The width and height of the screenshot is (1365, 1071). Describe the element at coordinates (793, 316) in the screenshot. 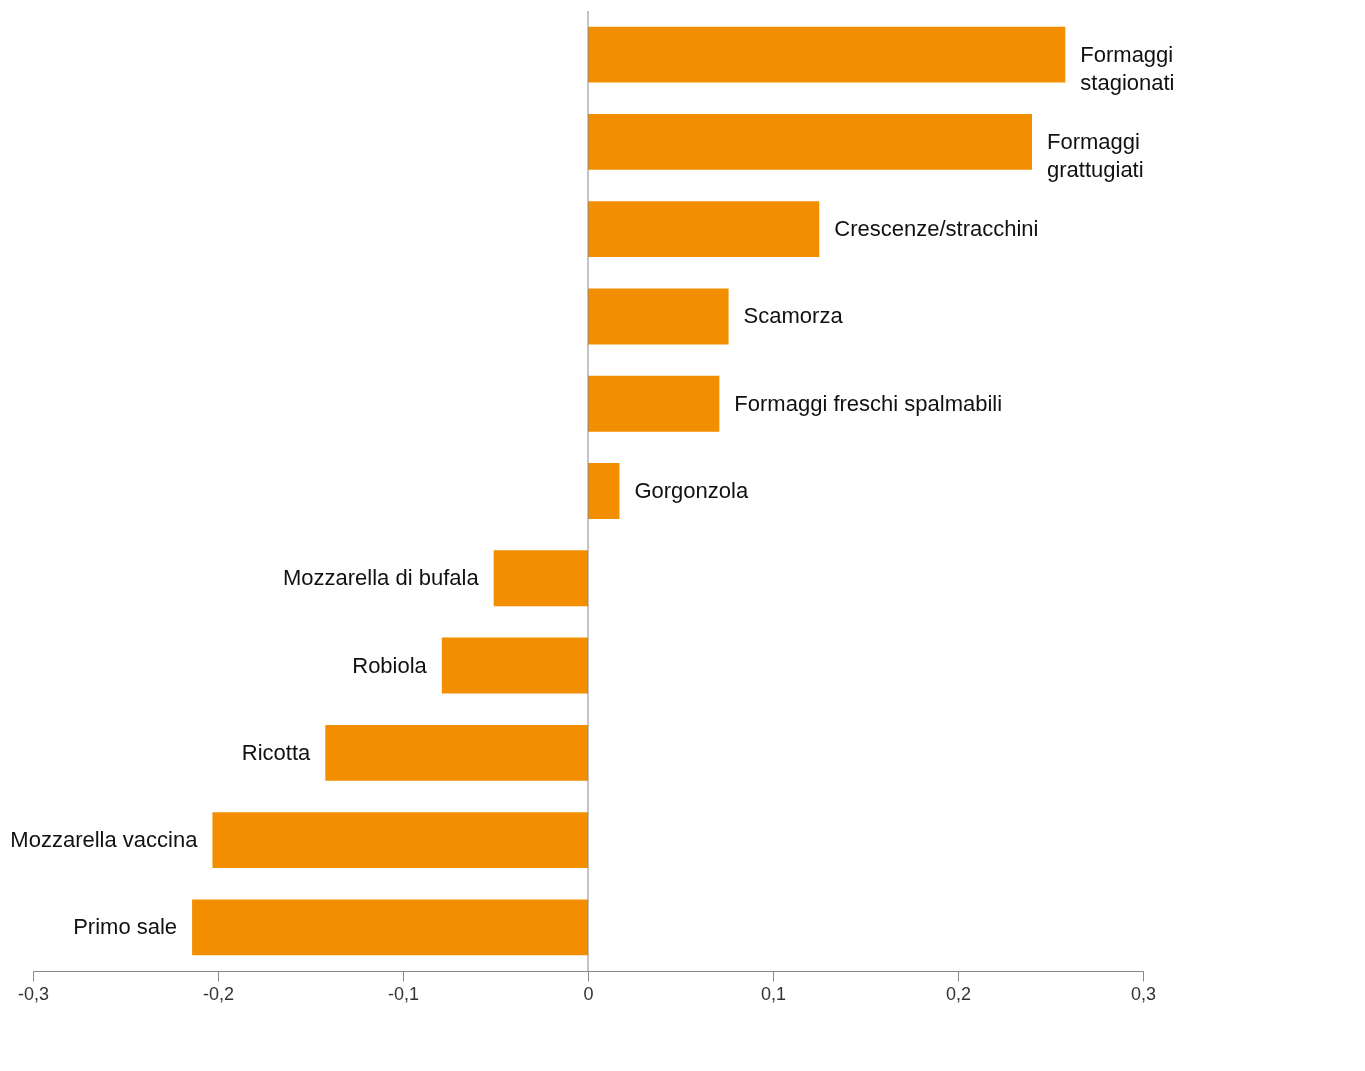

I see `y-tick-label: Scamorza` at that location.